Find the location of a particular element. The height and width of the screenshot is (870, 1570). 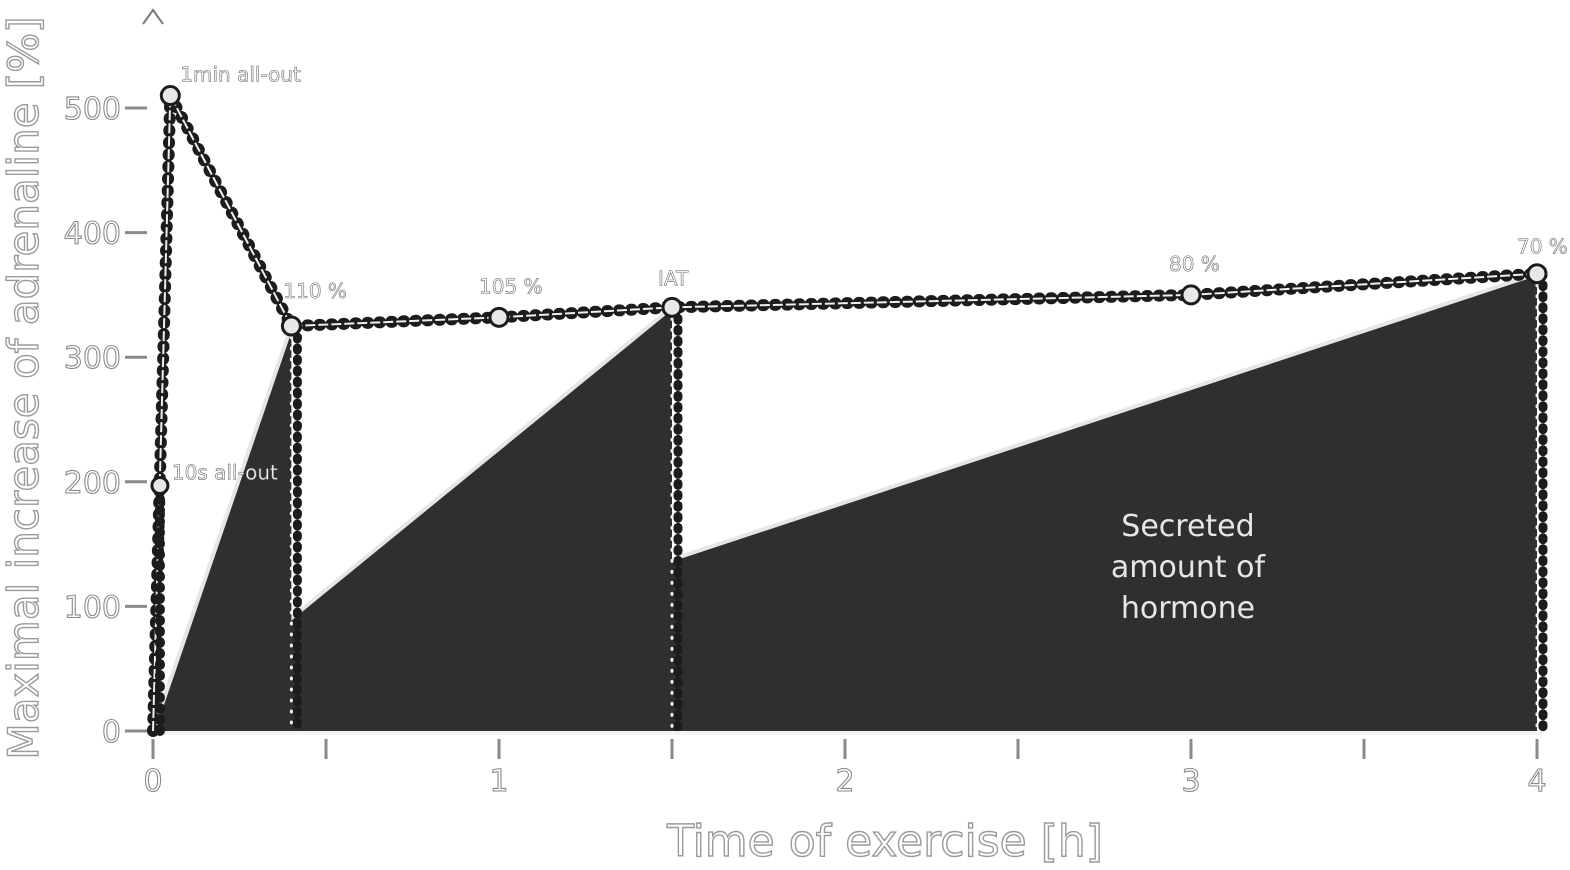

y-axis-title: Maximal increase of adrenaline [%] is located at coordinates (24, 387).